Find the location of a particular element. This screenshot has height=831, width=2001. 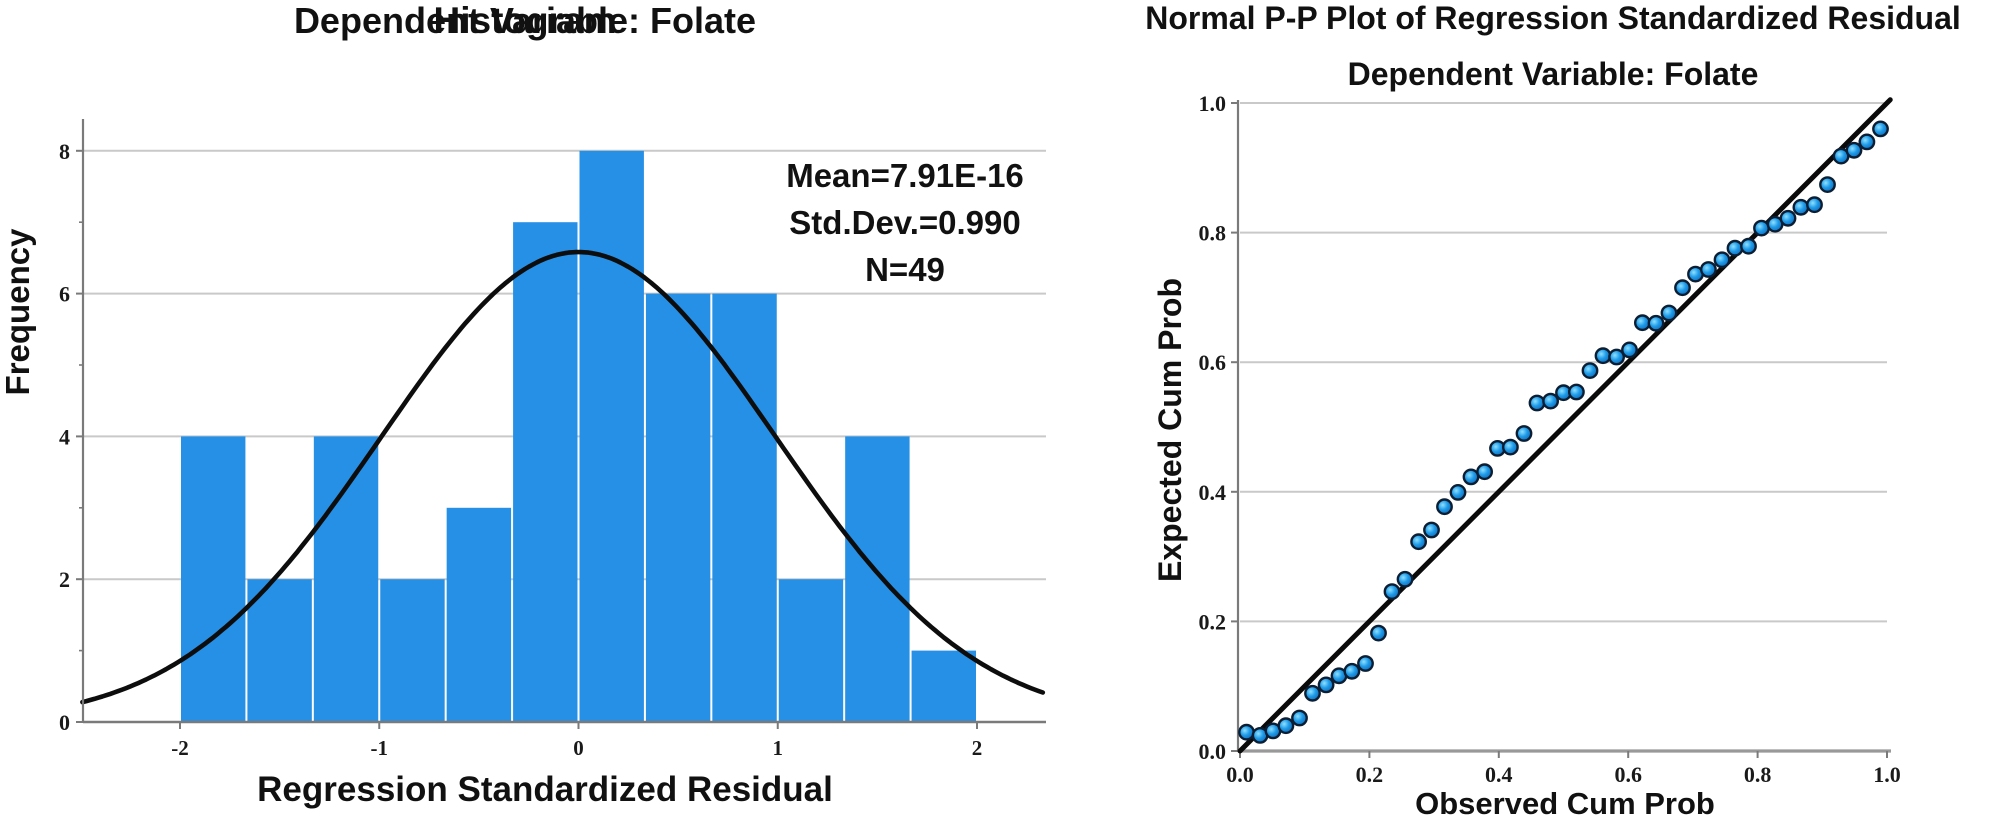

x-tick-label: 0.4 is located at coordinates (1499, 774).